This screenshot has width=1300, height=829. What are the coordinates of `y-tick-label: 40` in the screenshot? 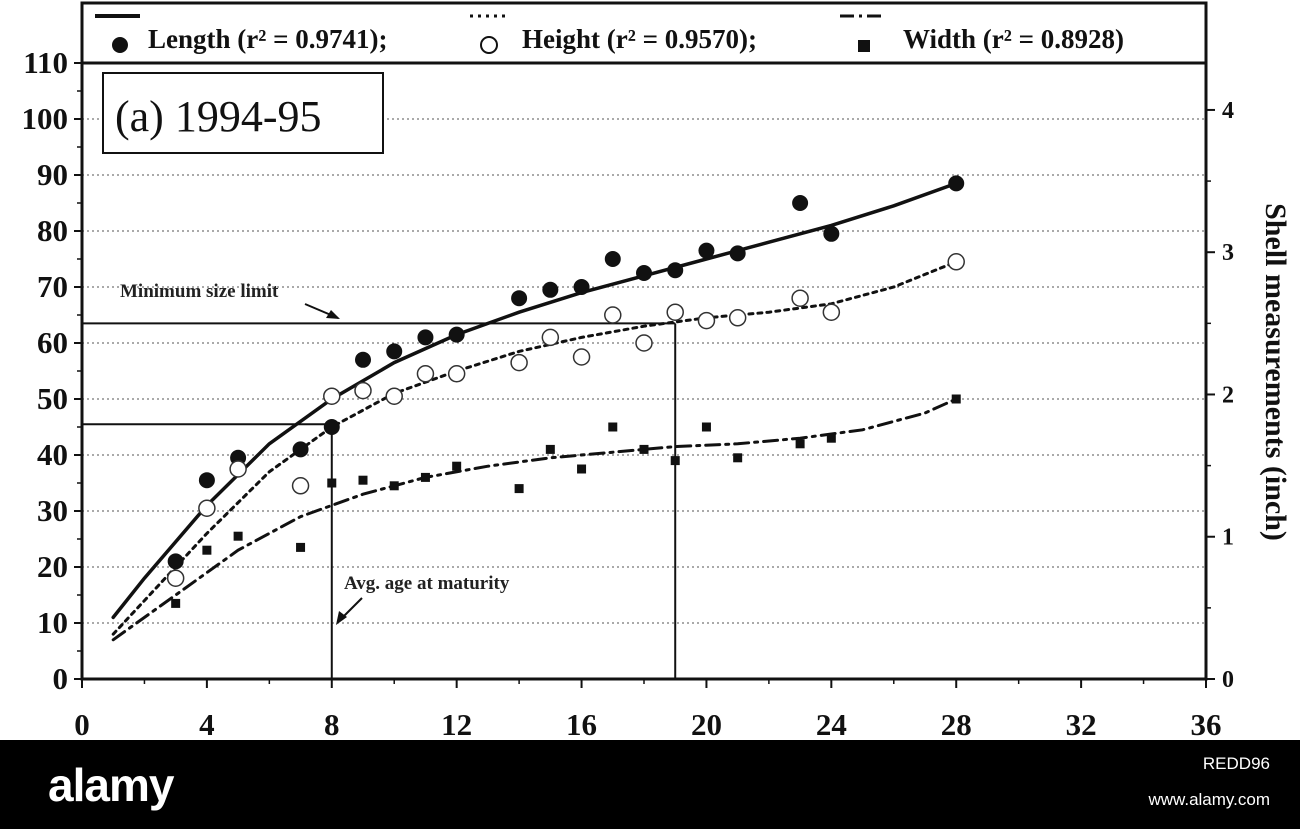 It's located at (52, 454).